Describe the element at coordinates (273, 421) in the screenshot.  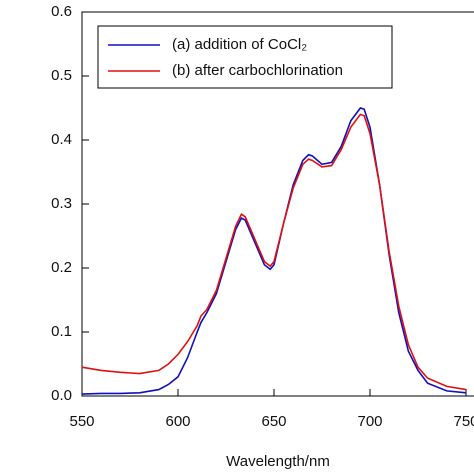
I see `x-tick-label: 650` at that location.